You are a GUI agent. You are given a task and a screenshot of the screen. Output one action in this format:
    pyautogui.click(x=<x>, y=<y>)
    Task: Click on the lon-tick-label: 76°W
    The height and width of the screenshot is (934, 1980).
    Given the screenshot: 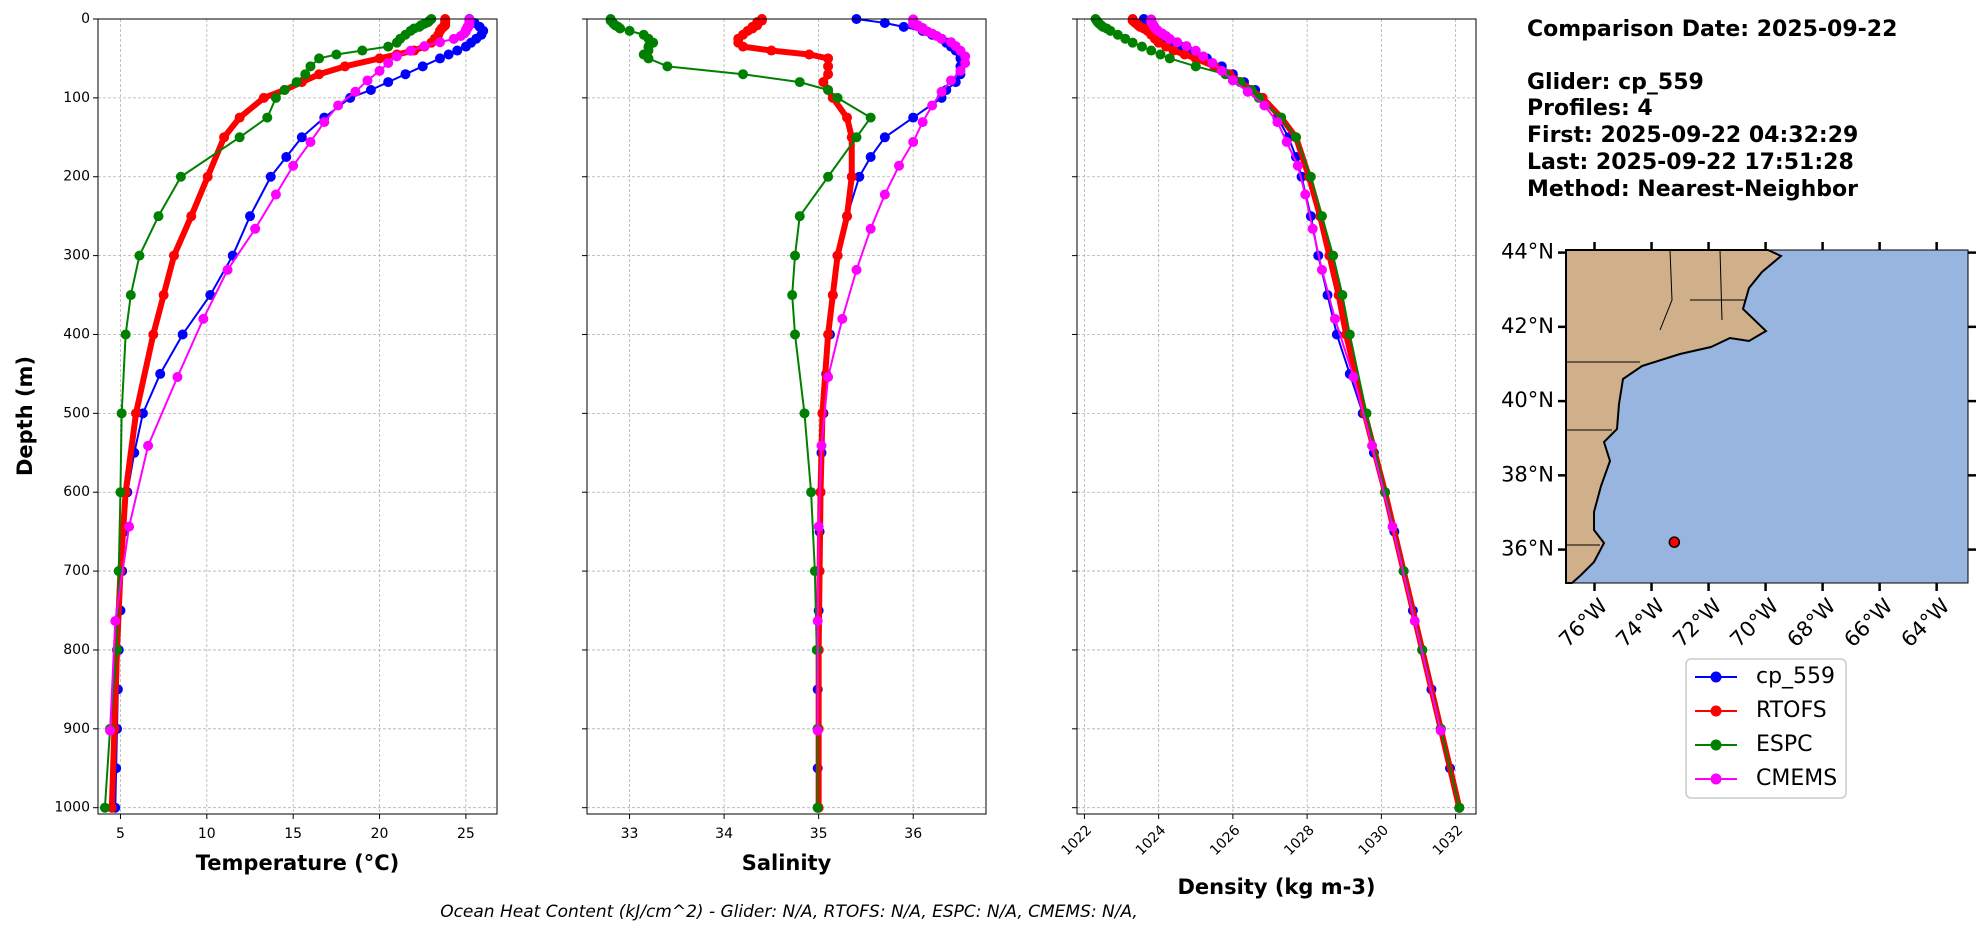 What is the action you would take?
    pyautogui.click(x=1583, y=623)
    